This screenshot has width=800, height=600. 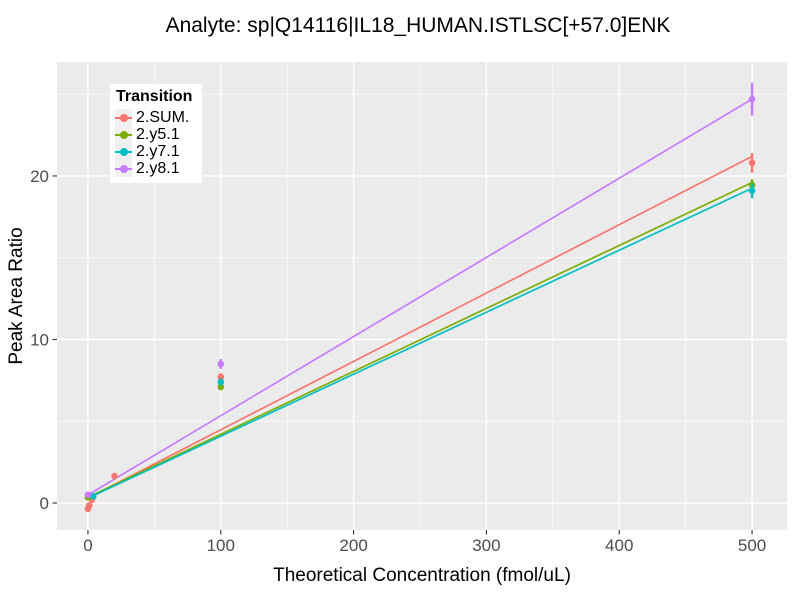 What do you see at coordinates (44, 503) in the screenshot?
I see `y-tick-label: 0` at bounding box center [44, 503].